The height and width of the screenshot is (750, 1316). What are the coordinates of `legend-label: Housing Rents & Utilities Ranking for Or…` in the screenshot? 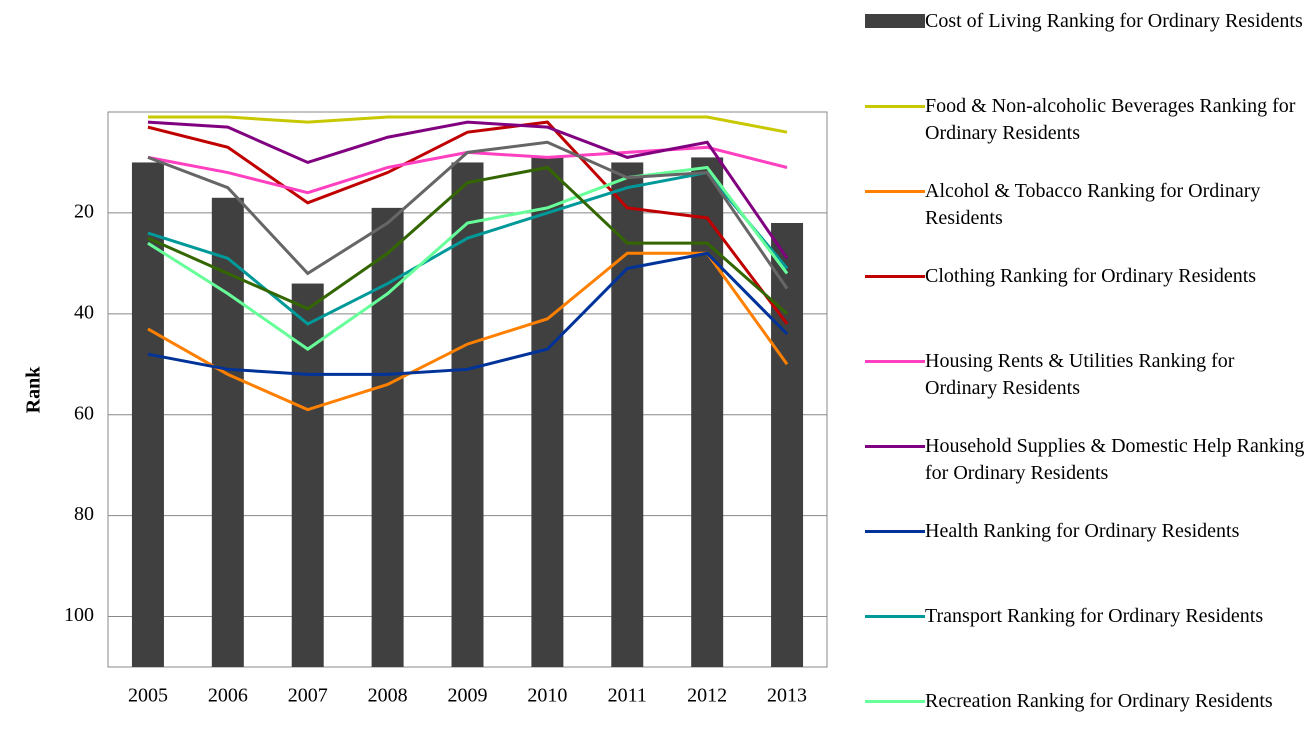 It's located at (1080, 374).